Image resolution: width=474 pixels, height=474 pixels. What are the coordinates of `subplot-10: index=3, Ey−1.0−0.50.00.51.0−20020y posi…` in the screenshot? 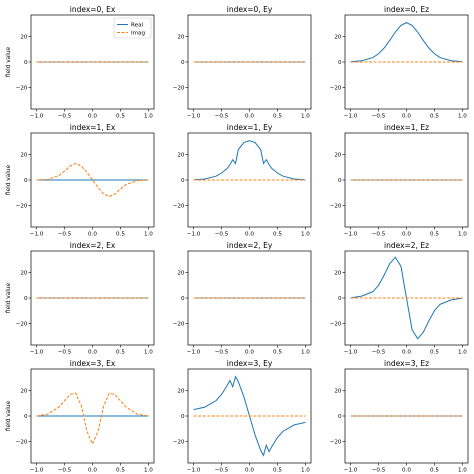 It's located at (242, 416).